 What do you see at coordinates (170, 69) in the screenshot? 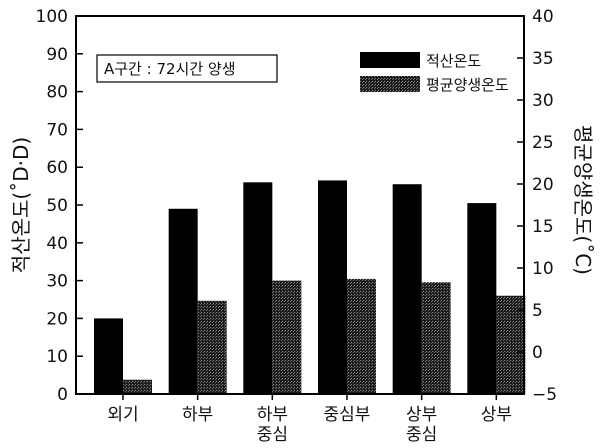
I see `annotation-text: A구간 : 72시간 양생` at bounding box center [170, 69].